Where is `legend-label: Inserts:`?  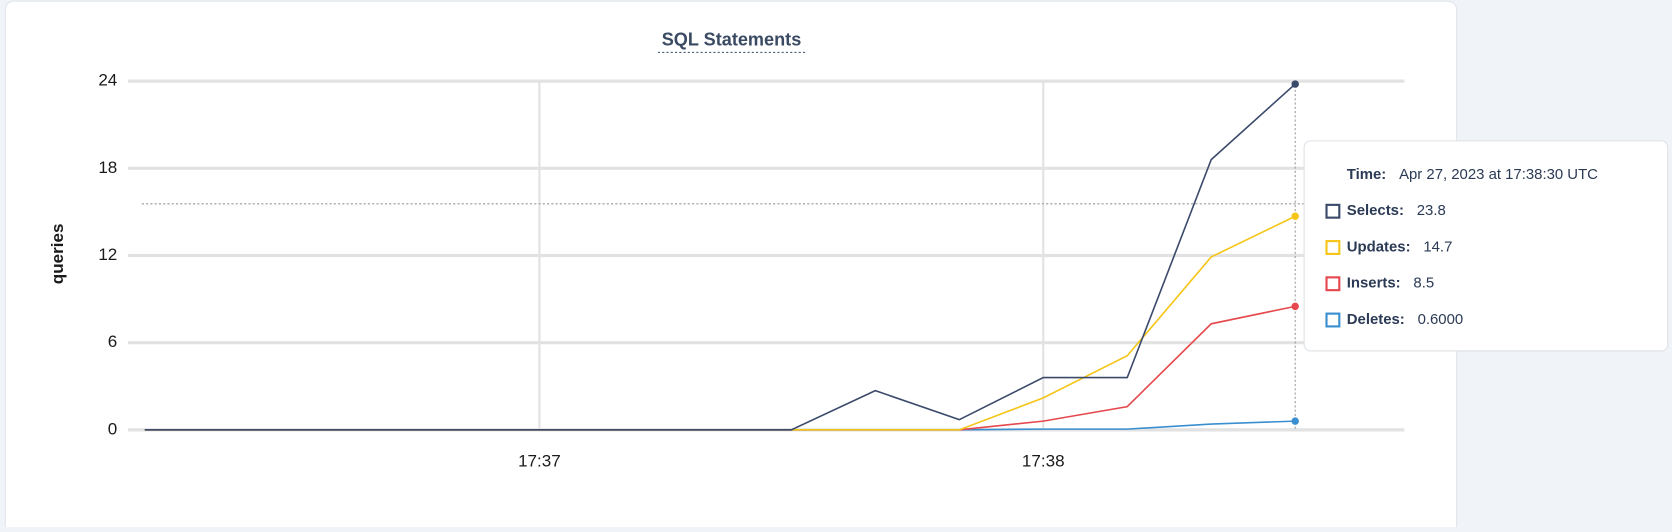
legend-label: Inserts: is located at coordinates (1374, 283).